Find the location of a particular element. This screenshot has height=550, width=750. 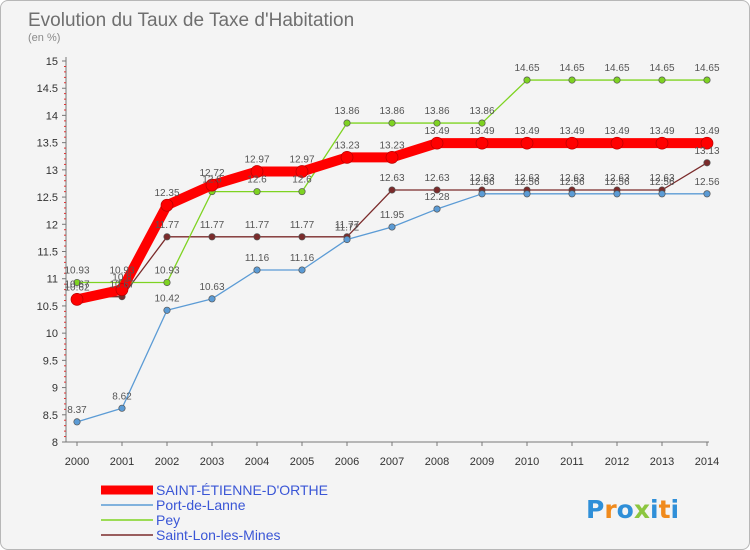

data-label: 10.93 is located at coordinates (121, 271).